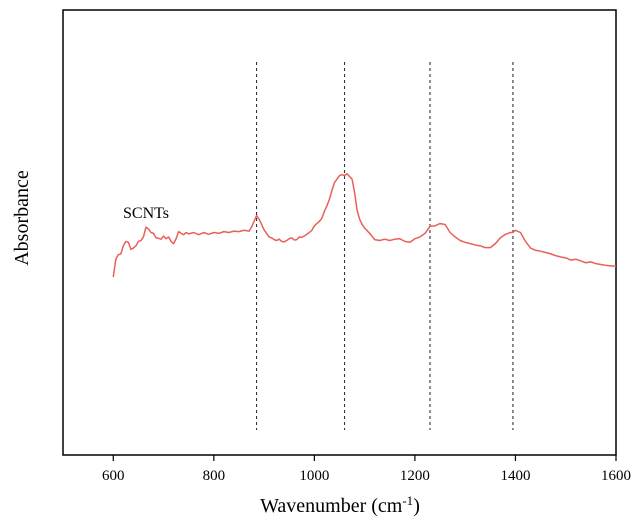  I want to click on x-tick-label: 1200, so click(415, 476).